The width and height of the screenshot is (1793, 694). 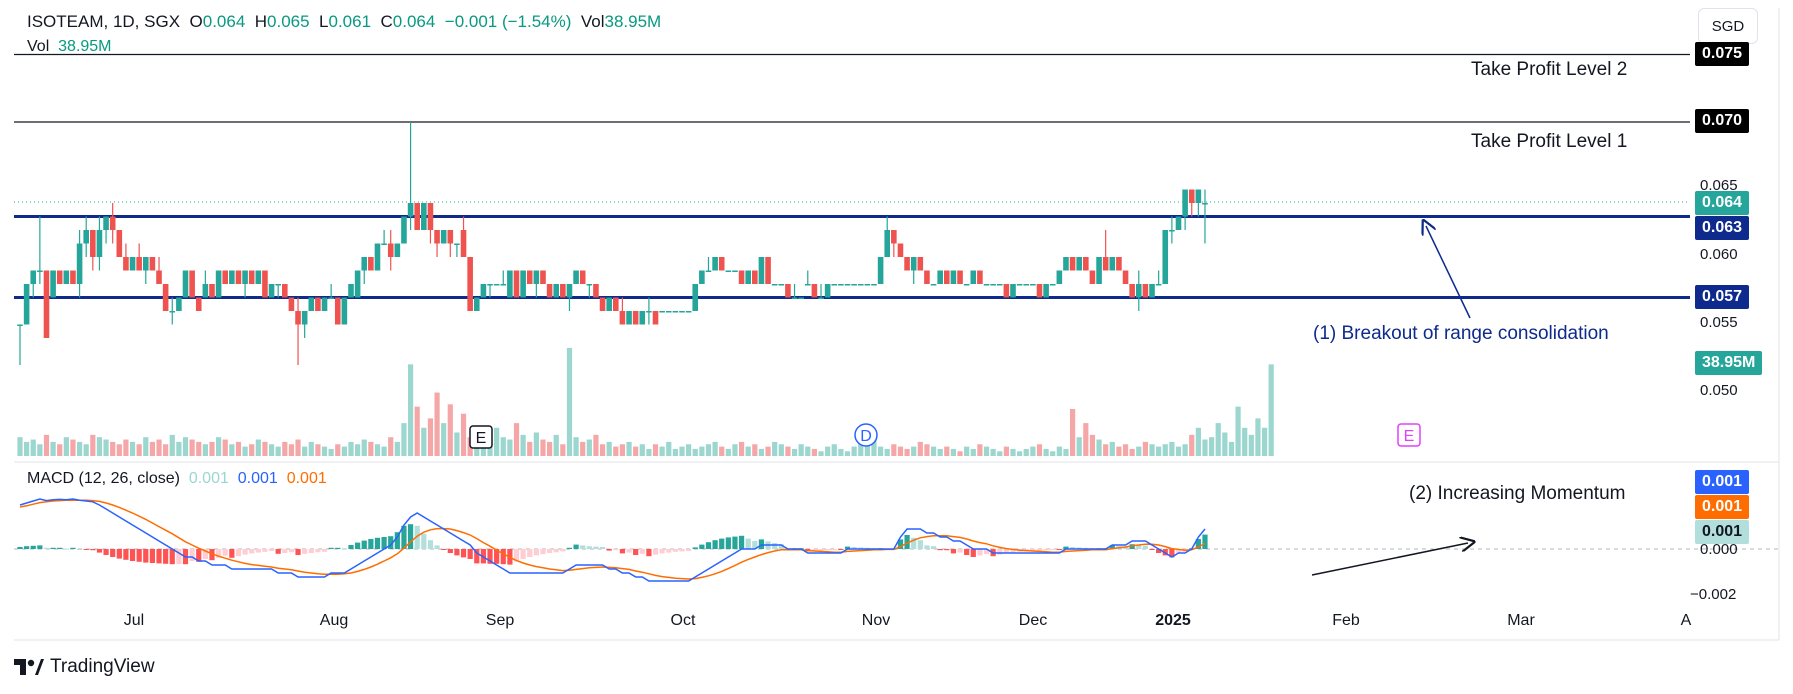 What do you see at coordinates (134, 620) in the screenshot?
I see `time-tick: Jul` at bounding box center [134, 620].